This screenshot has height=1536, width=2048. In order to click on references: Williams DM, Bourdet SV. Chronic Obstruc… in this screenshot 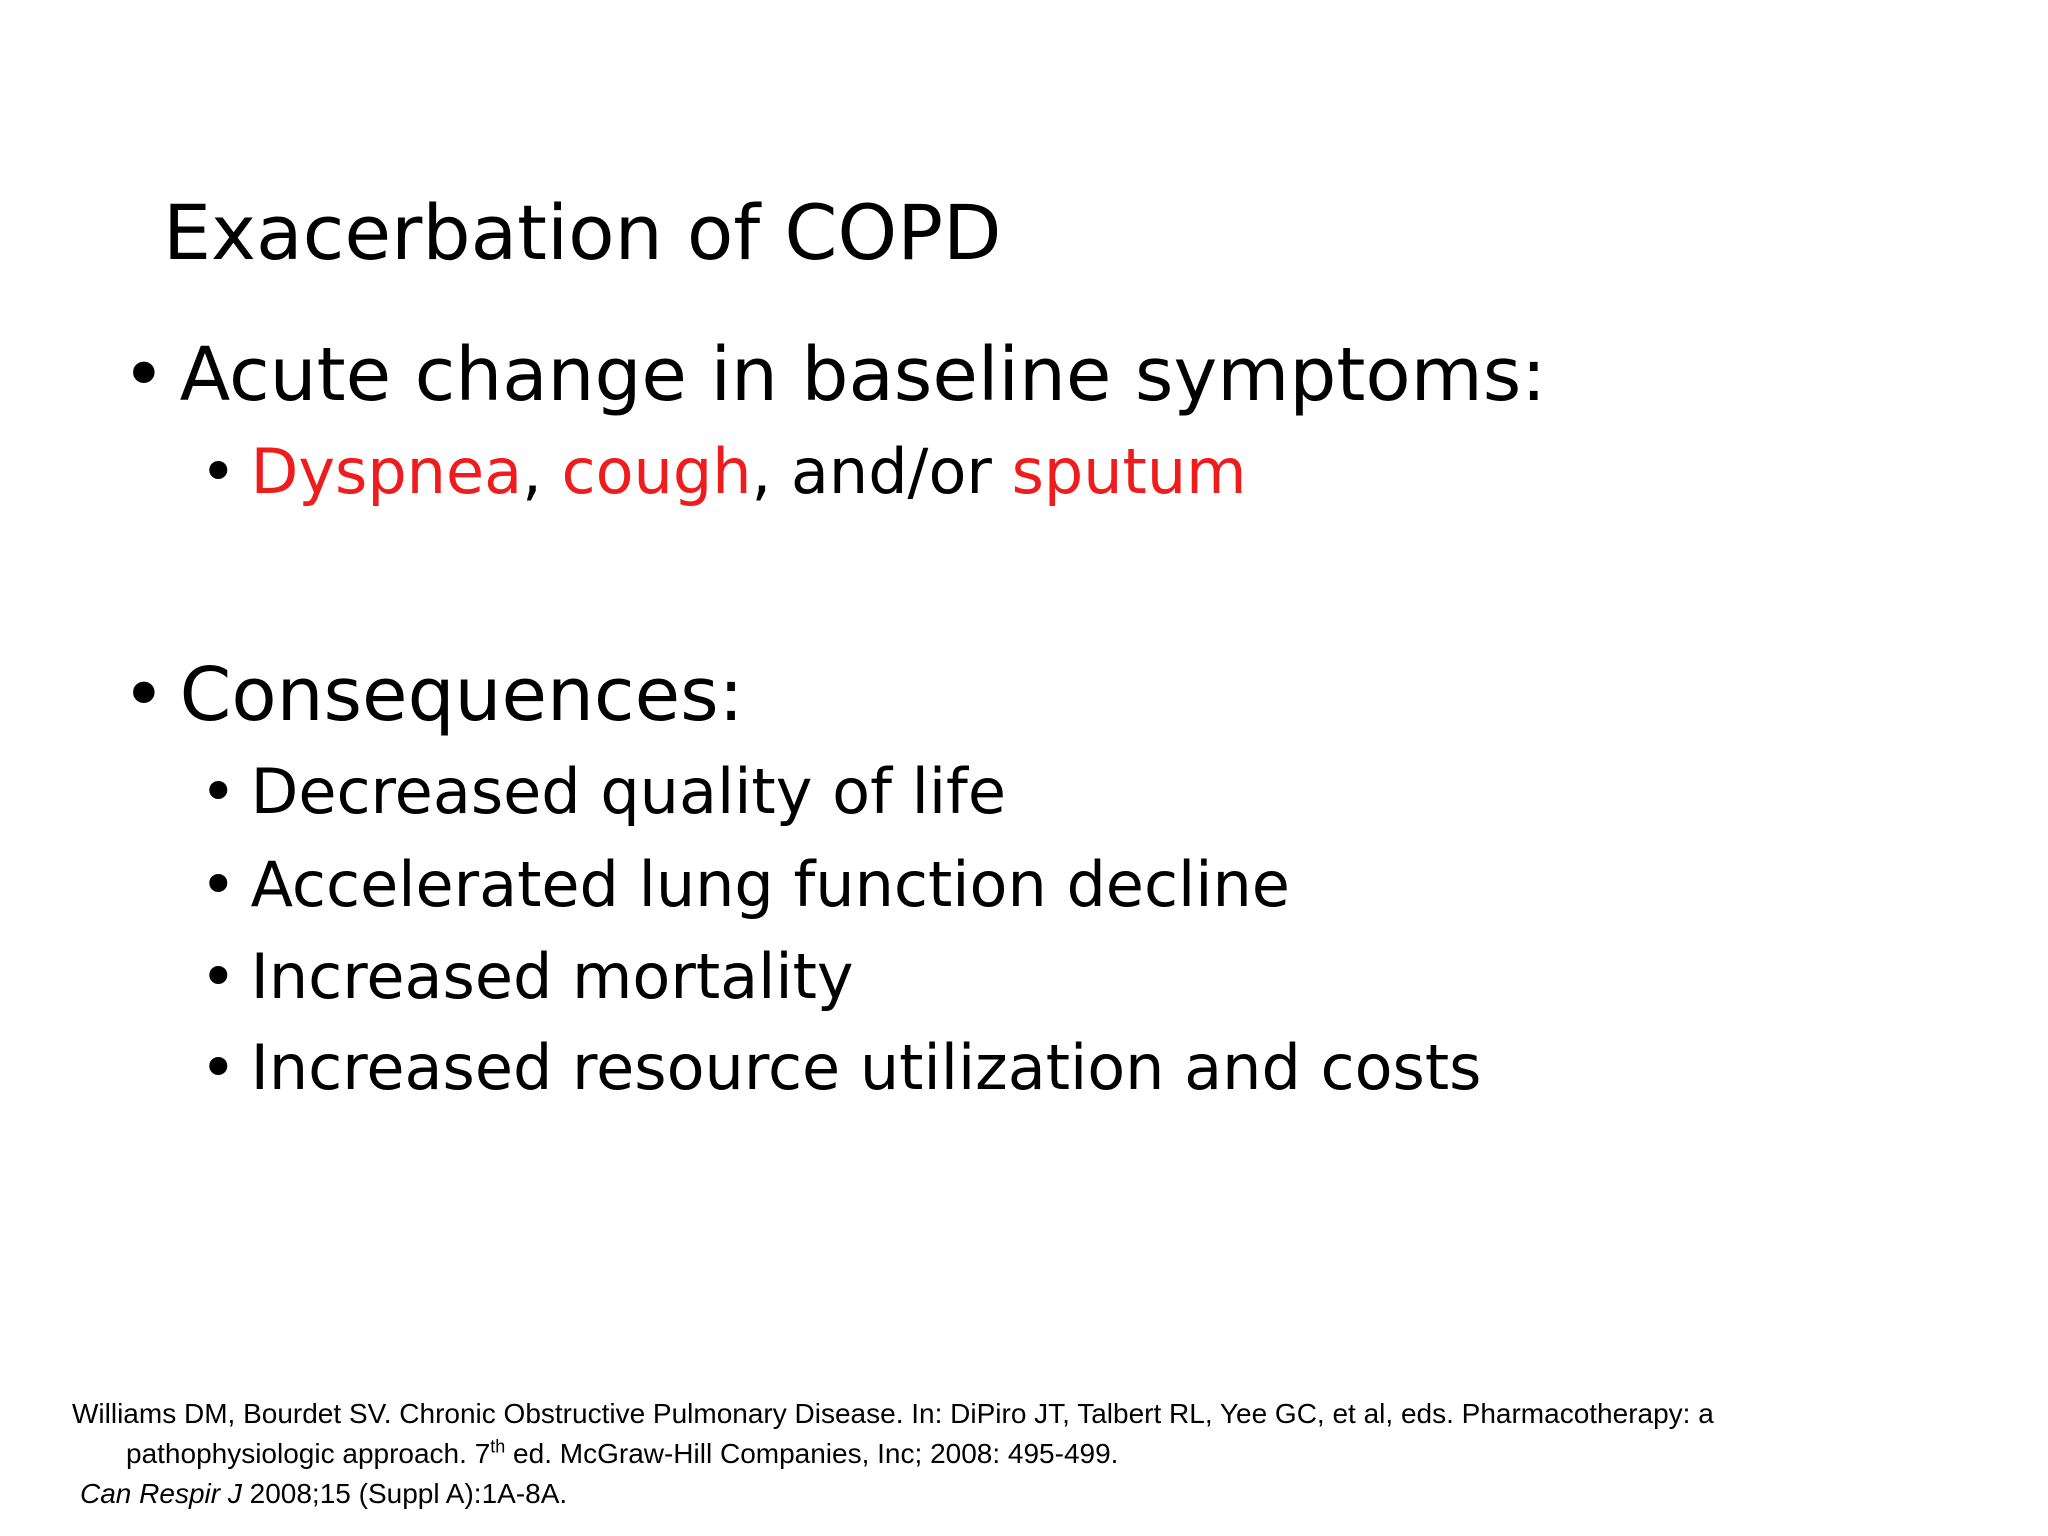, I will do `click(1032, 1454)`.